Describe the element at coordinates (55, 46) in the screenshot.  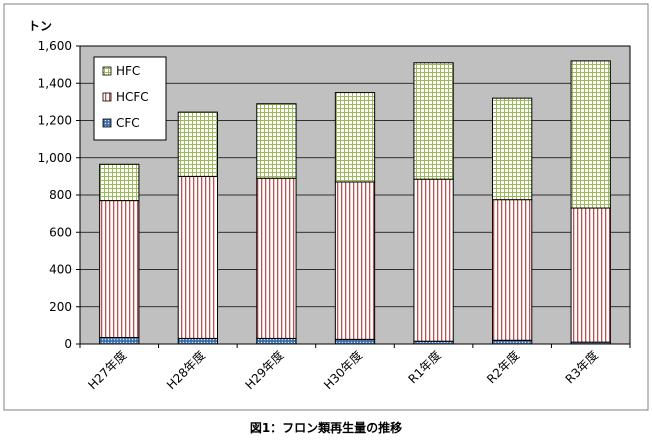
I see `y-tick-label: 1,600` at that location.